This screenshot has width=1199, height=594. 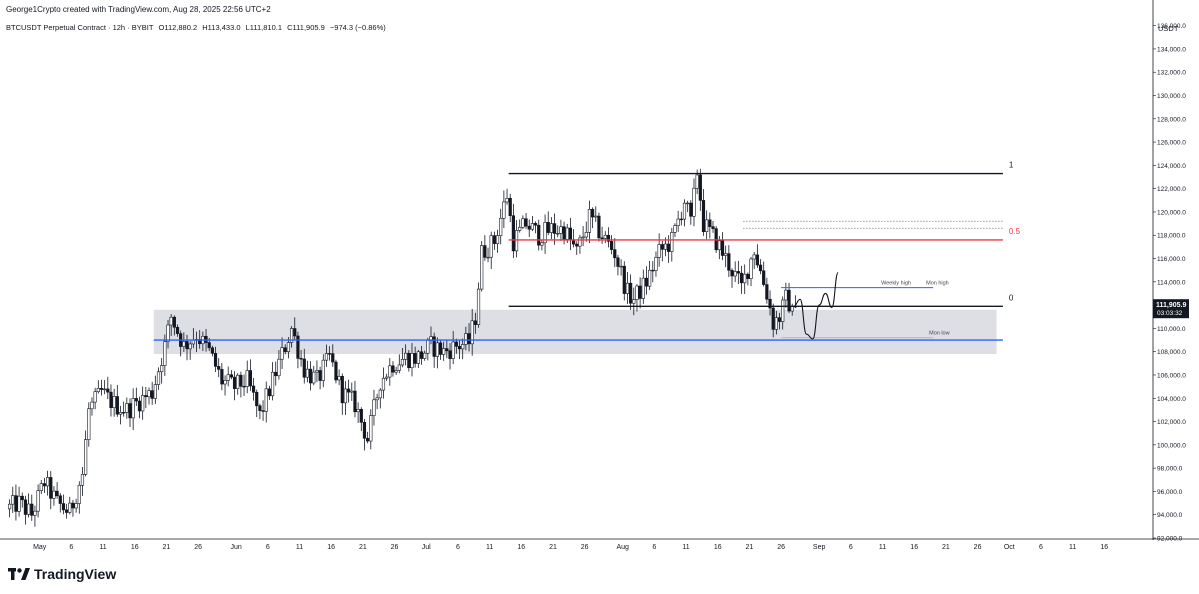 I want to click on x-tick-label: 11, so click(x=1072, y=547).